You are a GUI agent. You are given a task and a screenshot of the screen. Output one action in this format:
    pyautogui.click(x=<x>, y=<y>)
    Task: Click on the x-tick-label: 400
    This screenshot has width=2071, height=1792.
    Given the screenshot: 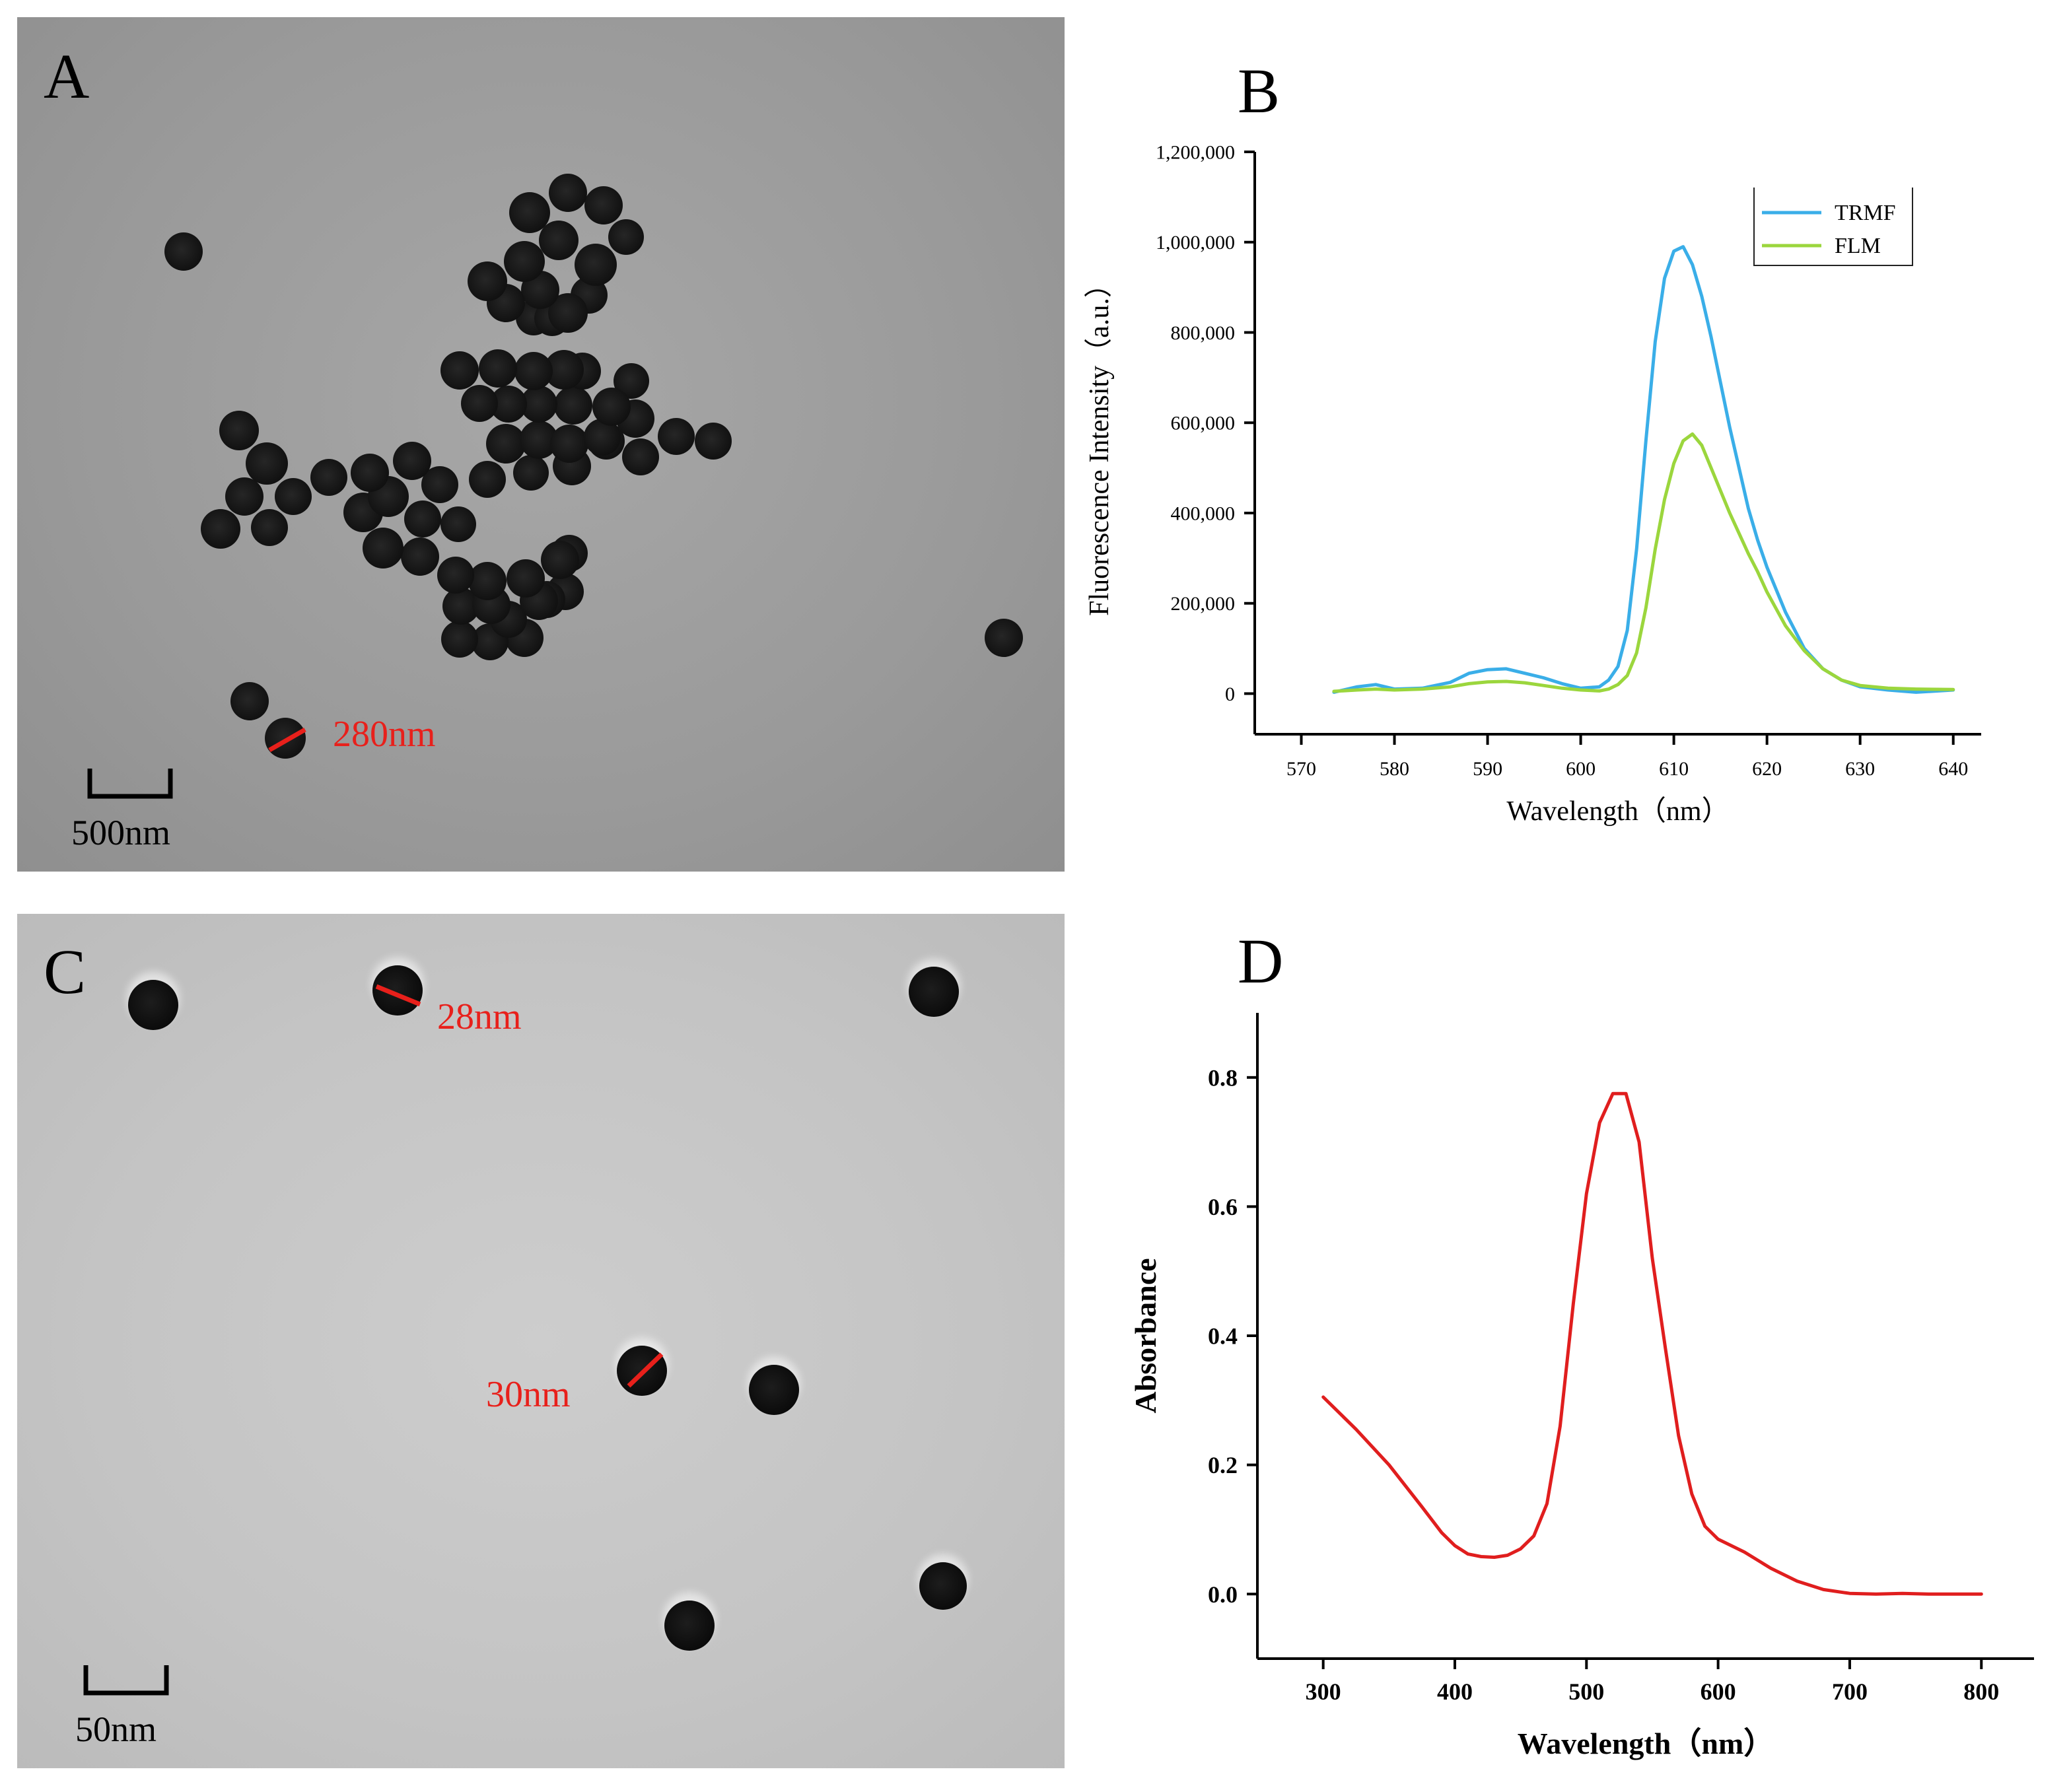 What is the action you would take?
    pyautogui.click(x=1455, y=1691)
    